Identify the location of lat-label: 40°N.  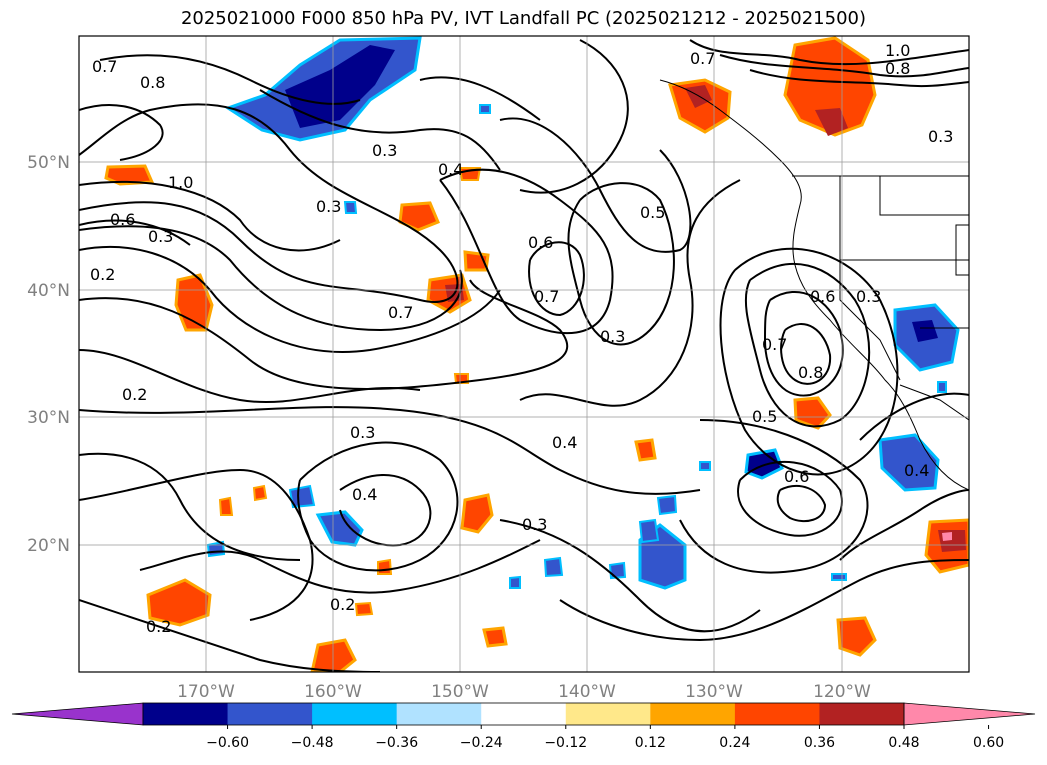
(48, 291).